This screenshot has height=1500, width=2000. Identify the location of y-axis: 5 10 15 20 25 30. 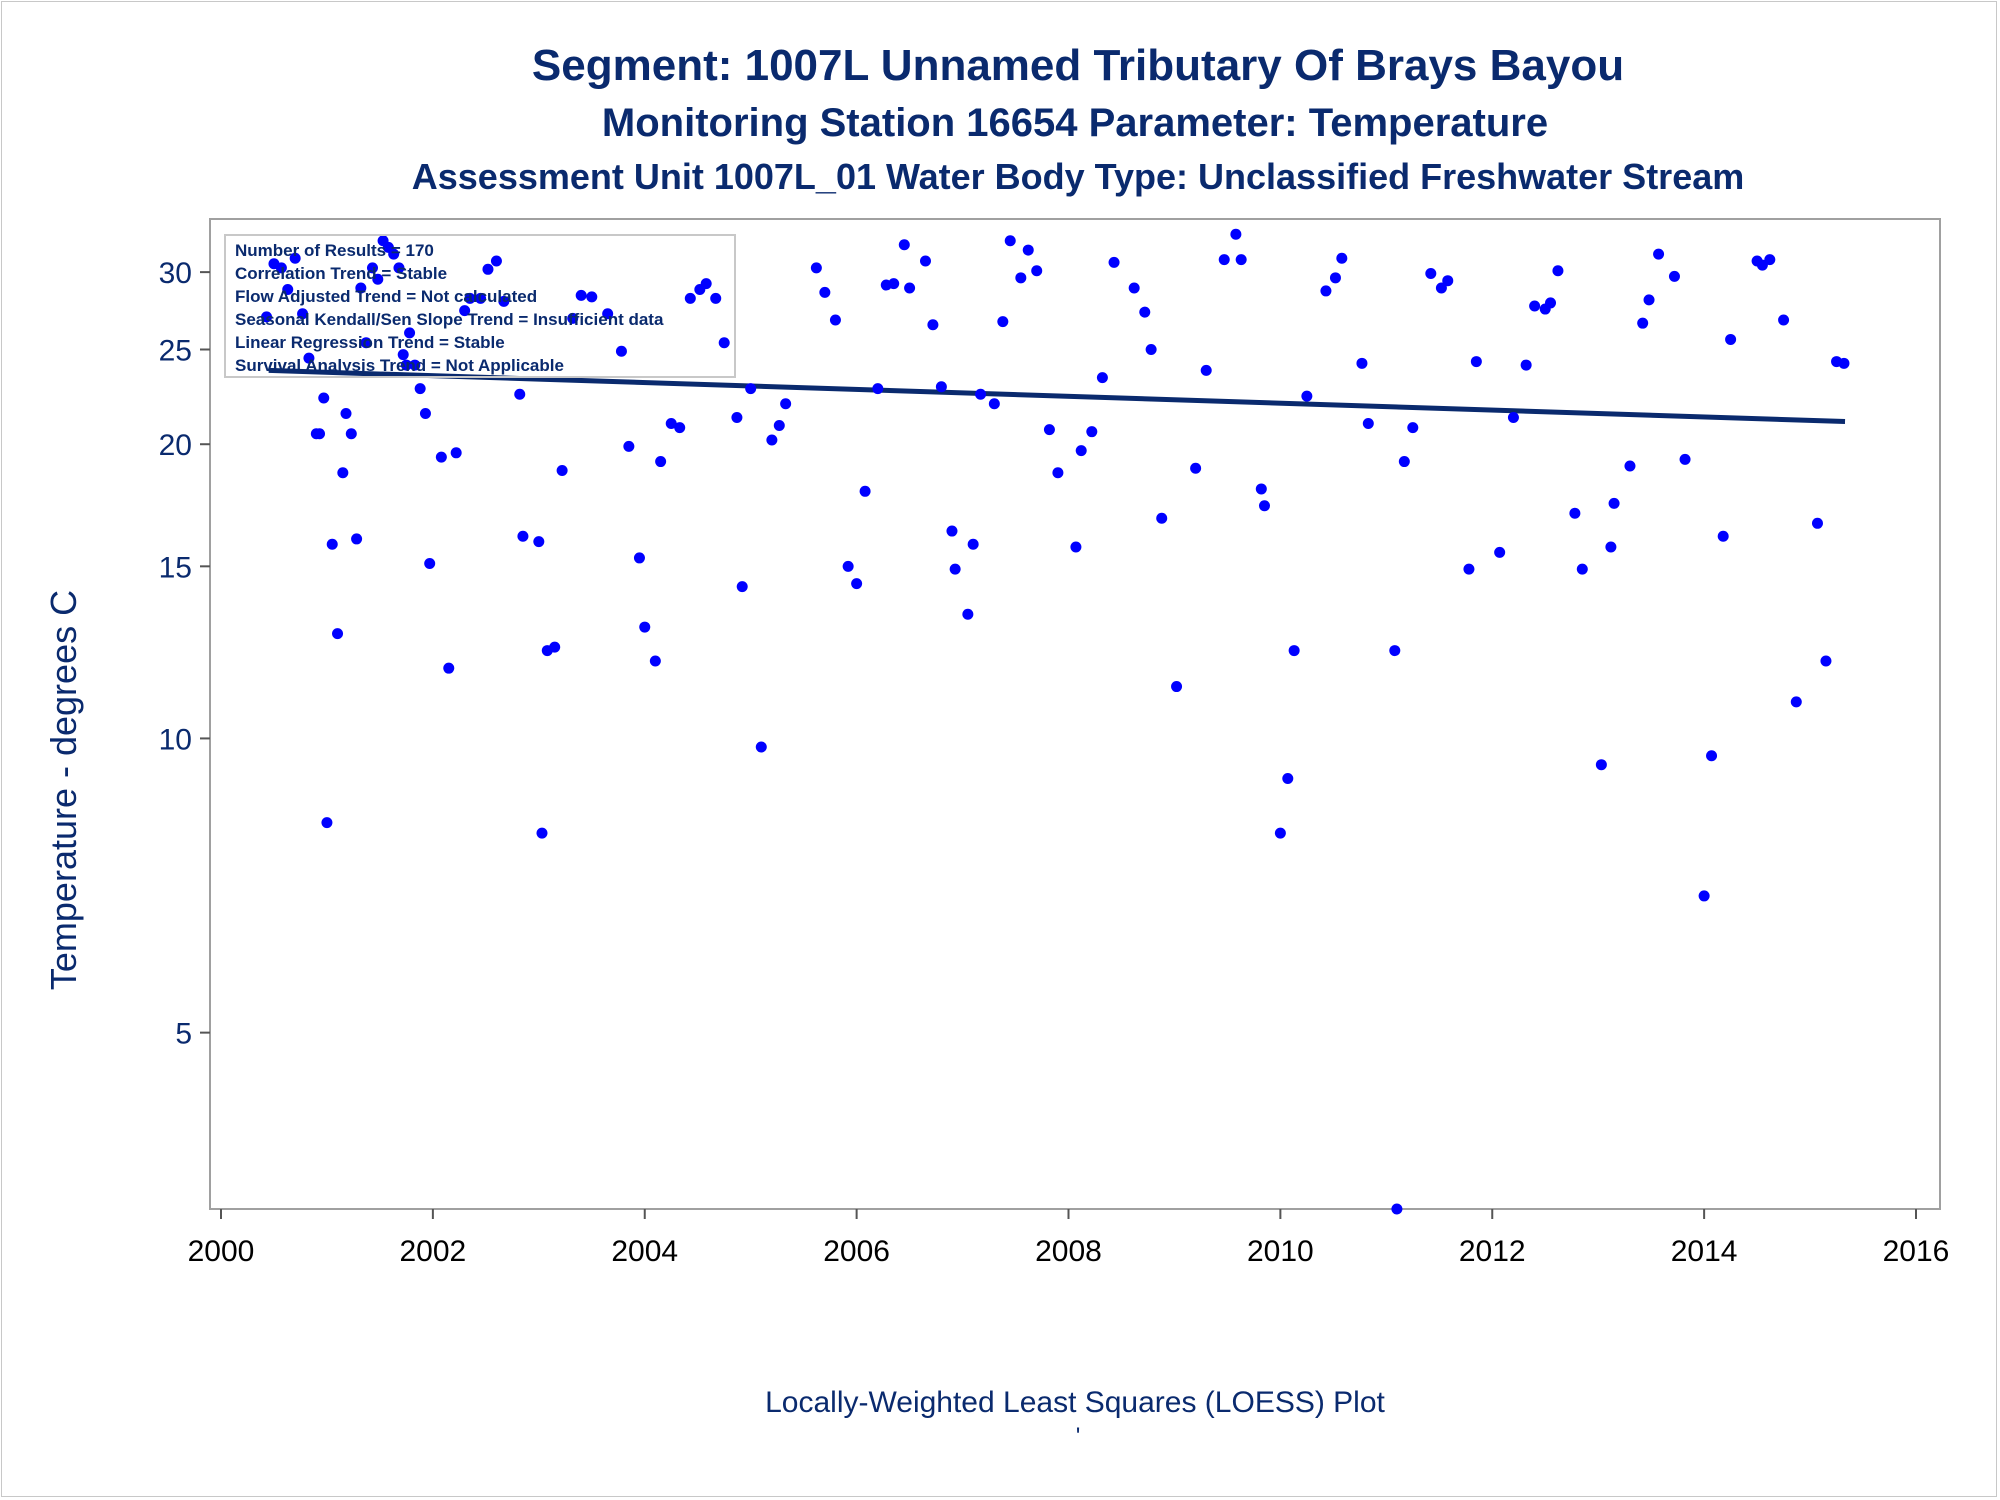
(184, 654).